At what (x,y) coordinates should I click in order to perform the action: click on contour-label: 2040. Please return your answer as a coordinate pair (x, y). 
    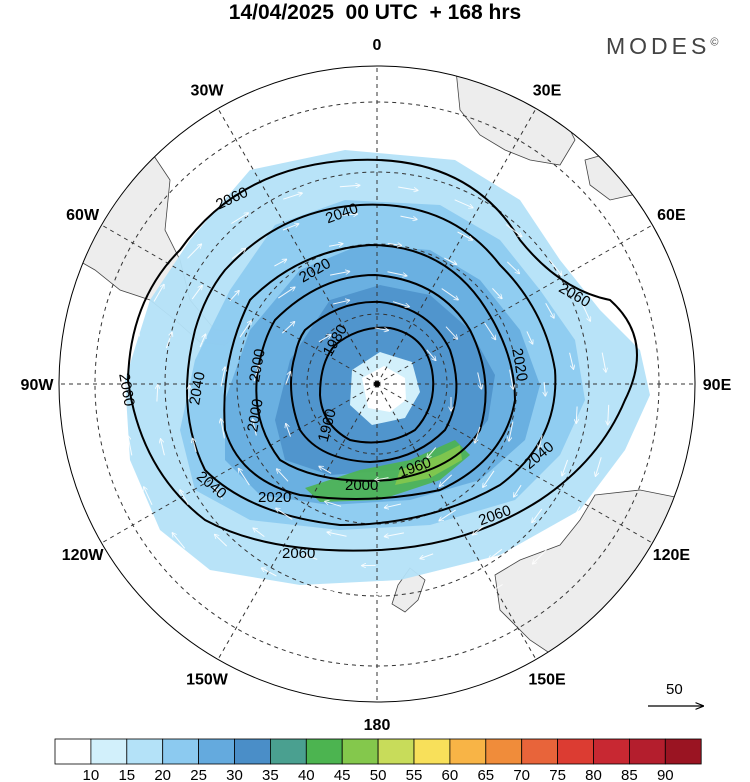
    Looking at the image, I should click on (197, 388).